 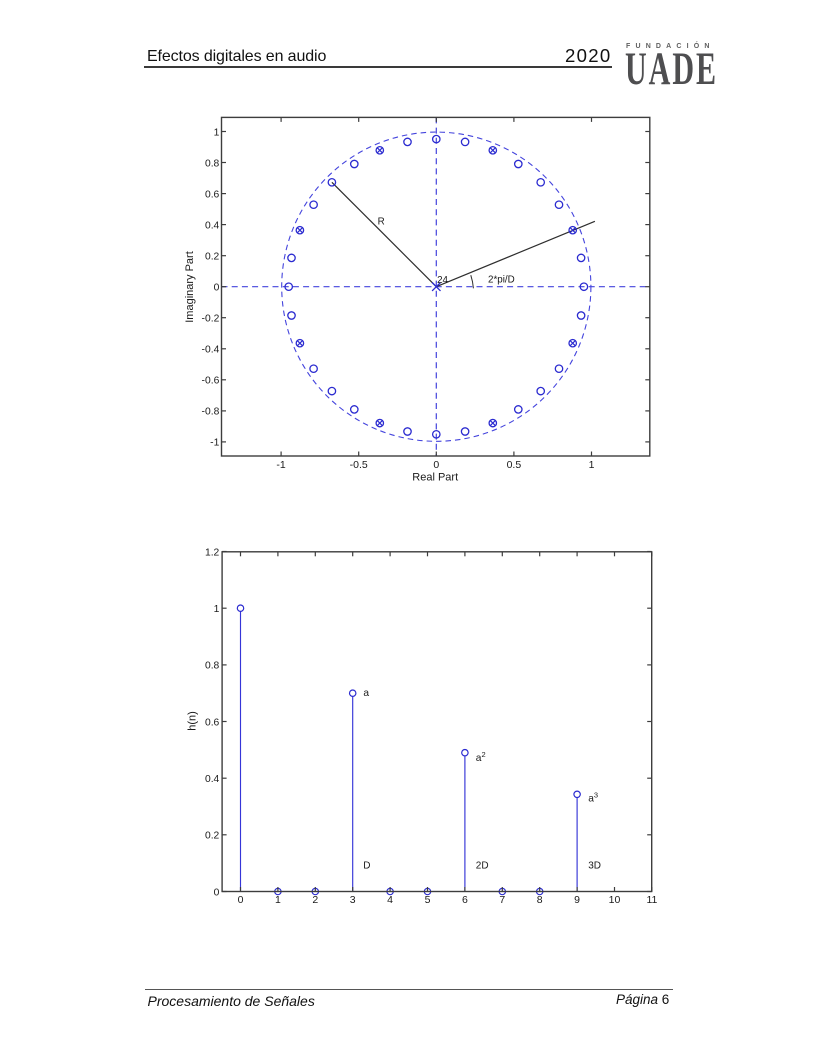 What do you see at coordinates (593, 797) in the screenshot?
I see `svg-text: a3` at bounding box center [593, 797].